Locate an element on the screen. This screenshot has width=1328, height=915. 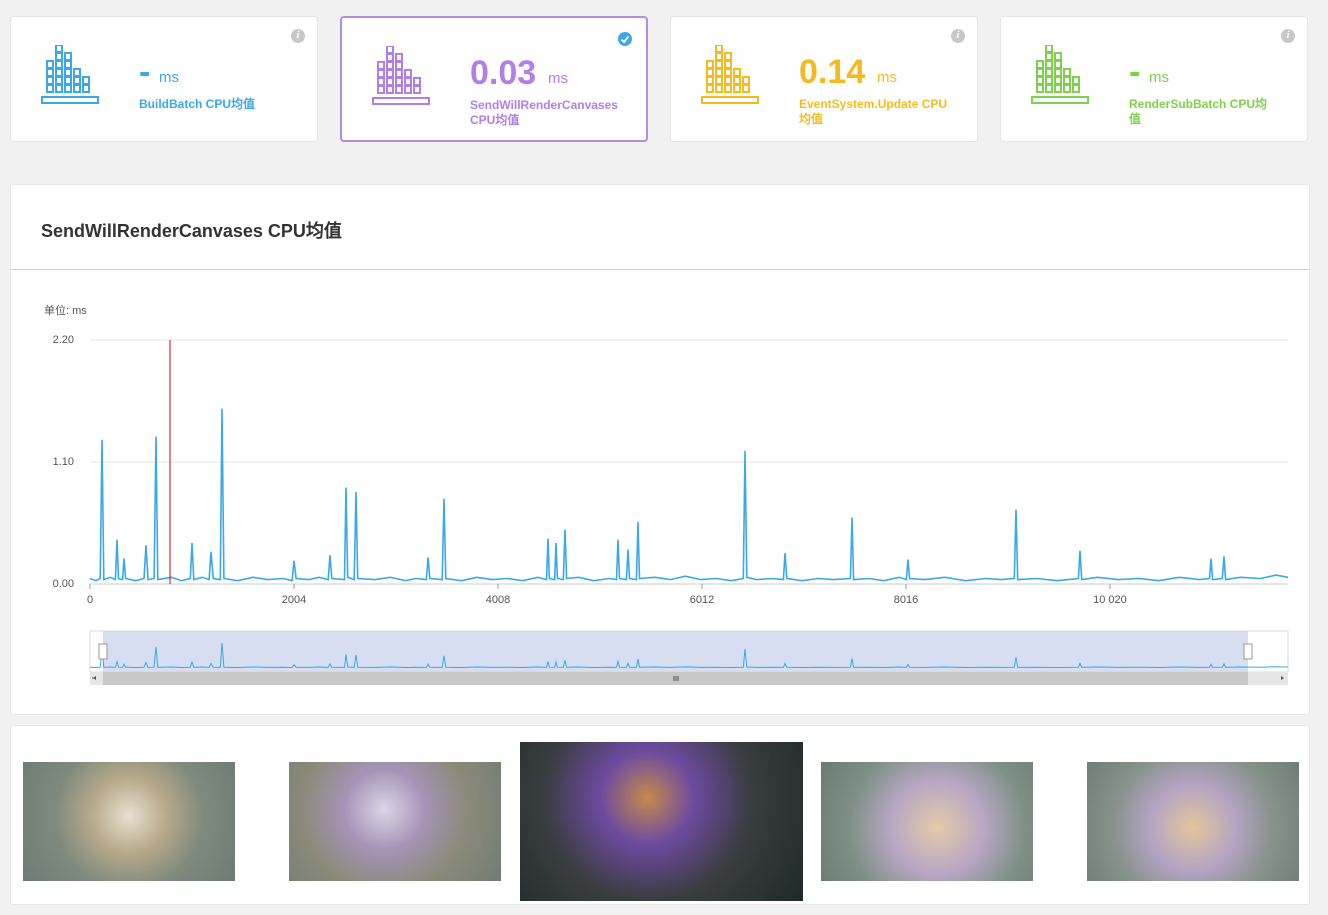
y-axis-unit: 单位: ms is located at coordinates (65, 310).